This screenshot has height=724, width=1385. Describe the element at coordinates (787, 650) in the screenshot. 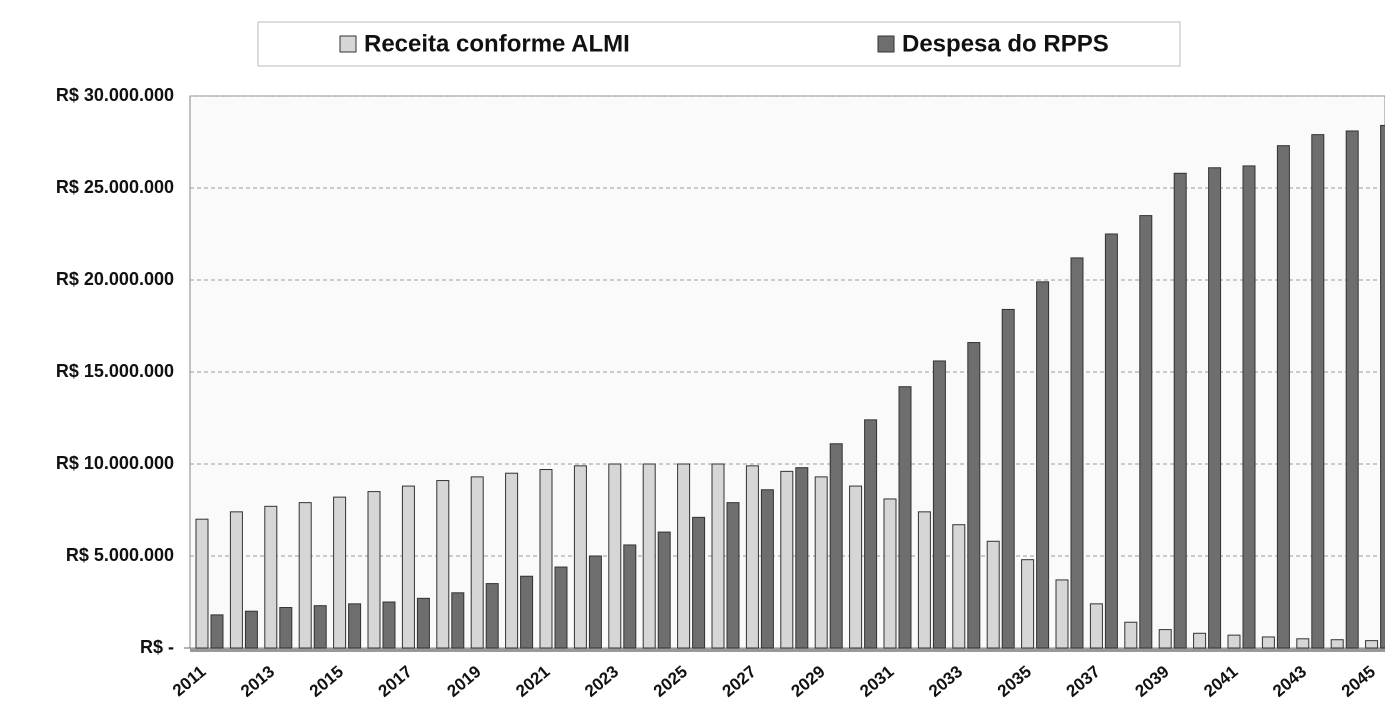

I see `floor` at that location.